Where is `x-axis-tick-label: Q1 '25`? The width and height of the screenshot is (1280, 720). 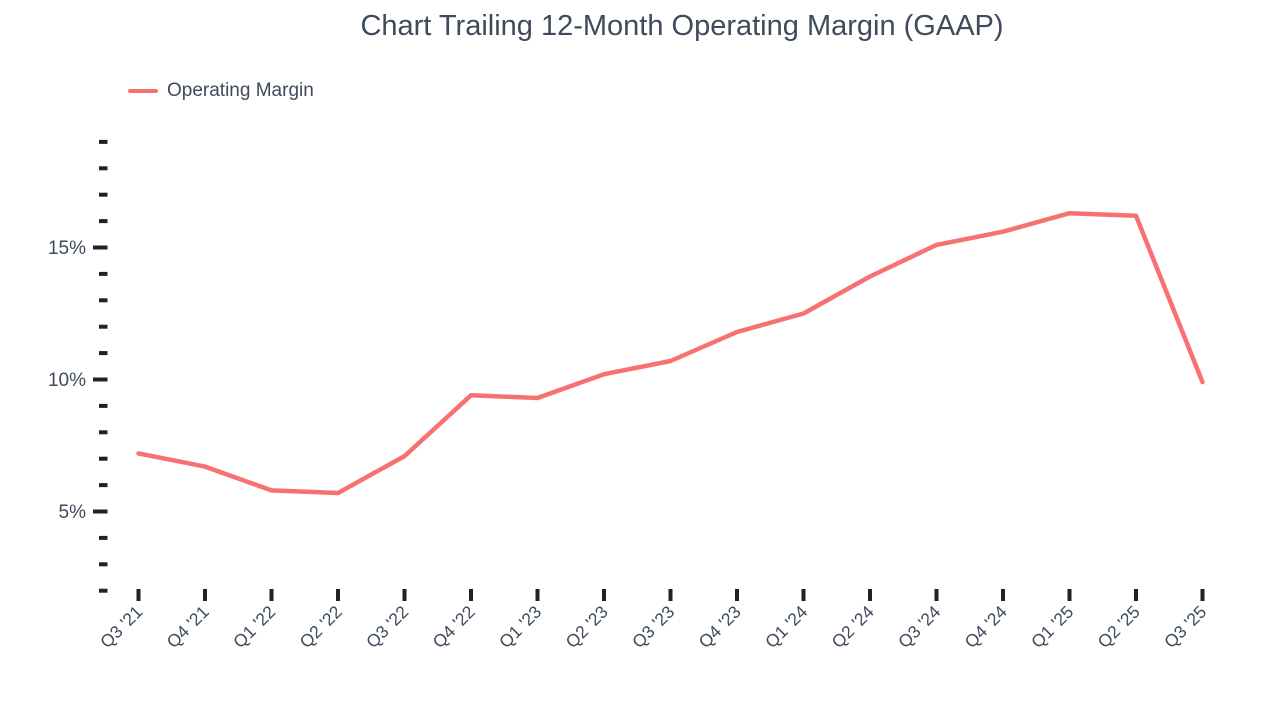
x-axis-tick-label: Q1 '25 is located at coordinates (1052, 627).